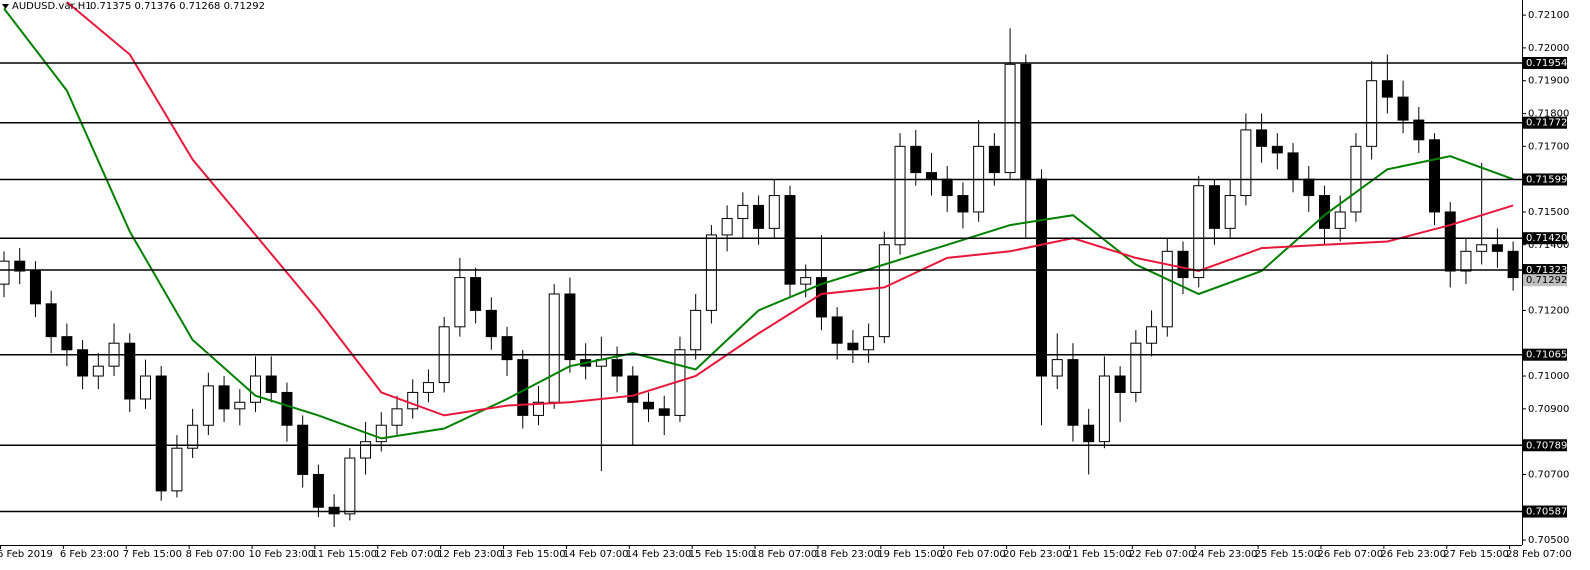  I want to click on y-tick-label: 0.71500, so click(1548, 212).